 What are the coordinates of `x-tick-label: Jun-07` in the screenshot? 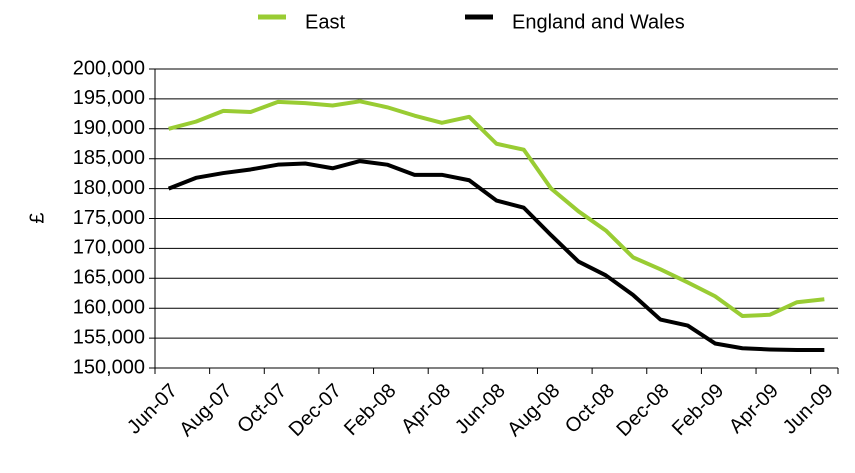 It's located at (152, 409).